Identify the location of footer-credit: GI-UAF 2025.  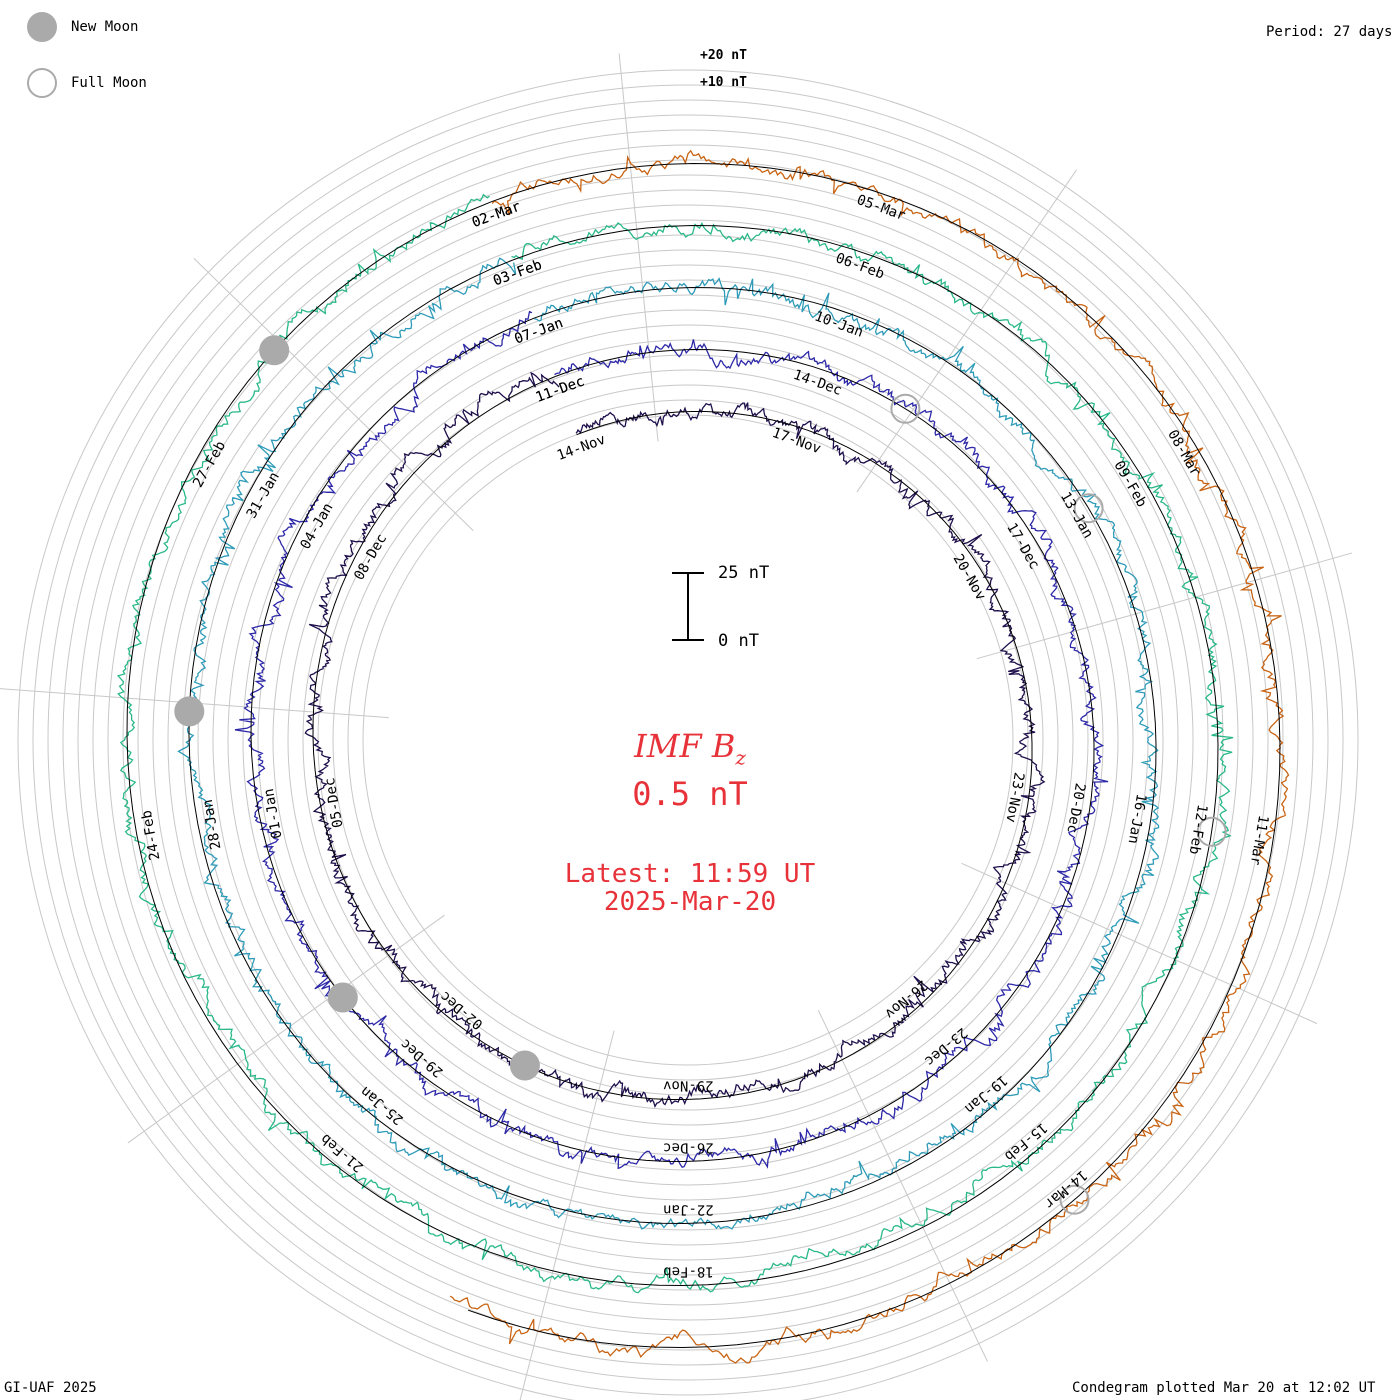
(50, 1388).